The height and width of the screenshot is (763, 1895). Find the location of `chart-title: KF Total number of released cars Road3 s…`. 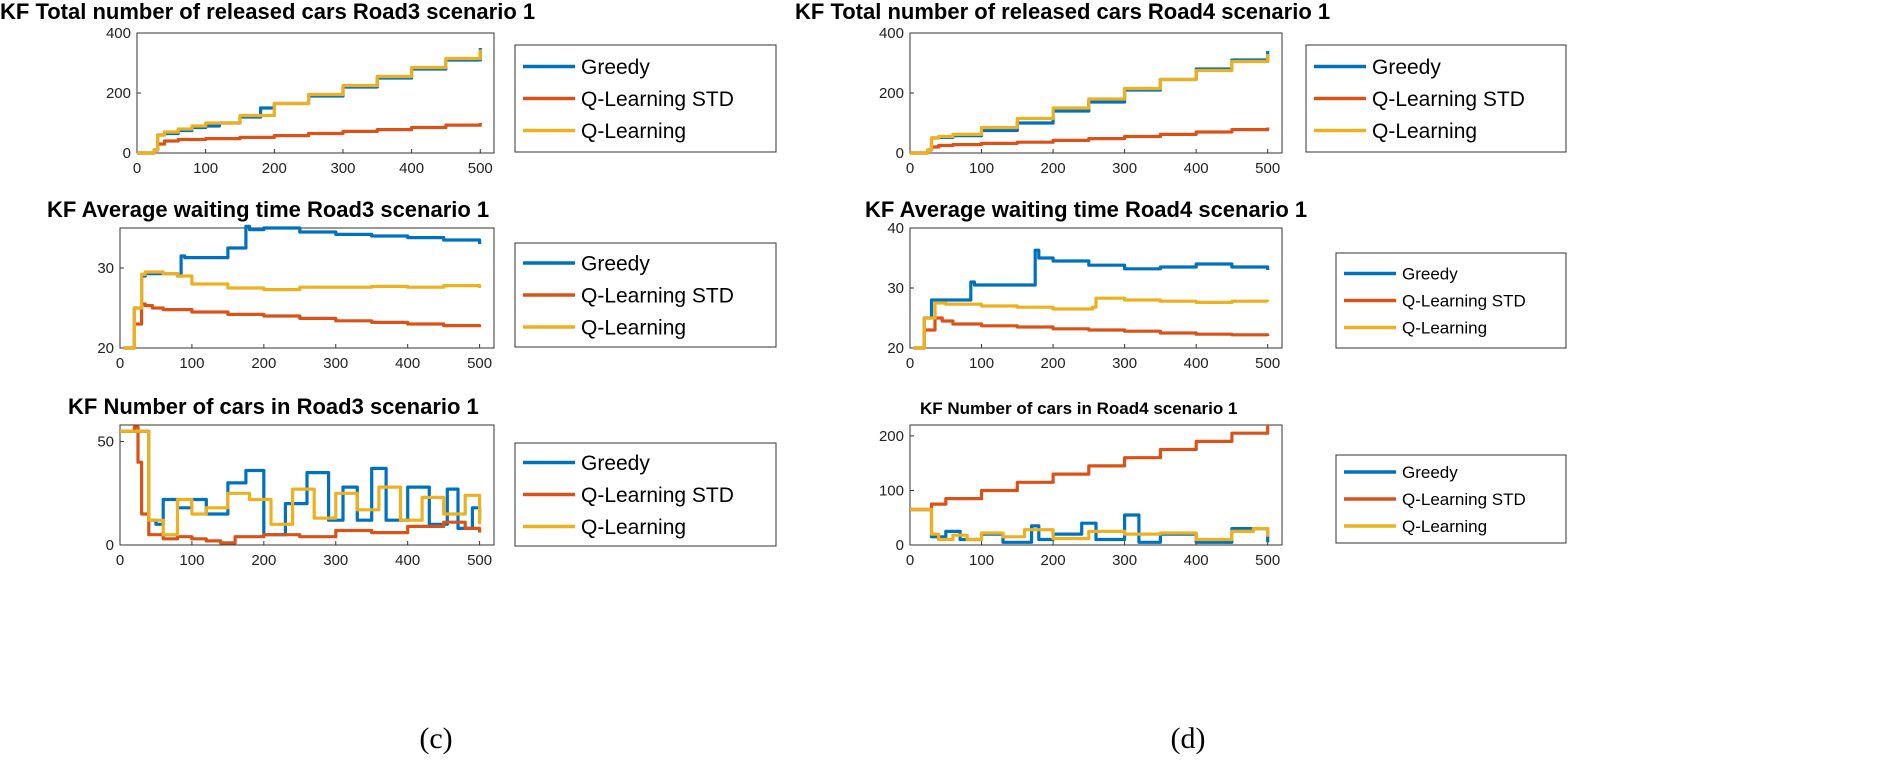

chart-title: KF Total number of released cars Road3 s… is located at coordinates (267, 12).